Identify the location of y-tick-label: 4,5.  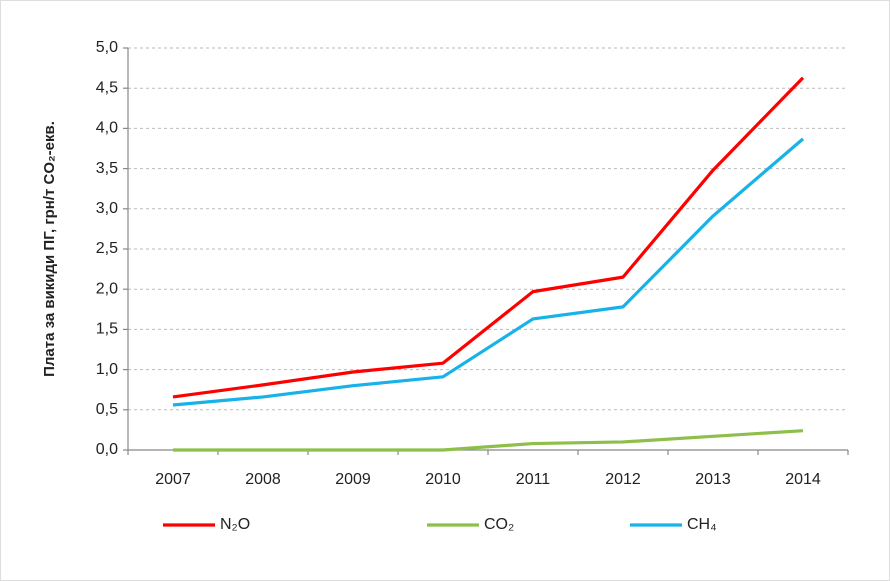
(107, 87).